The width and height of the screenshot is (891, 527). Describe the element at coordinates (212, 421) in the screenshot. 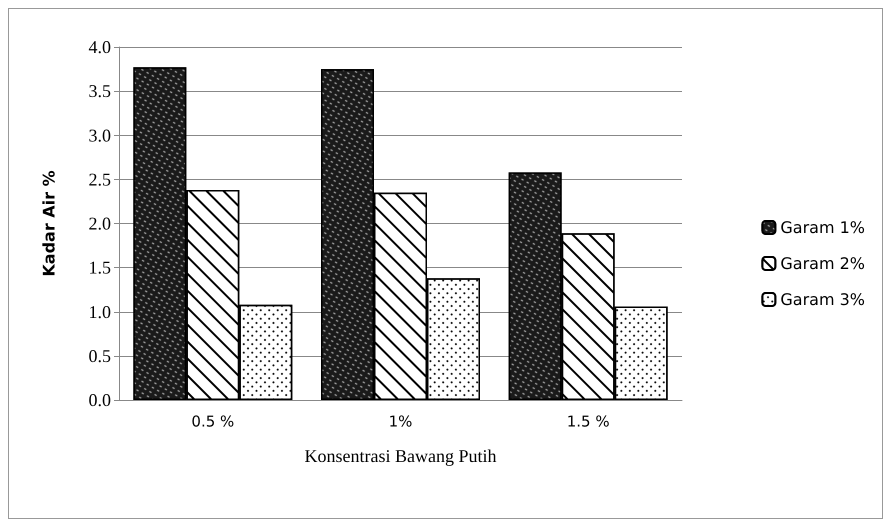

I see `x-tick-label: 0.5 %` at that location.